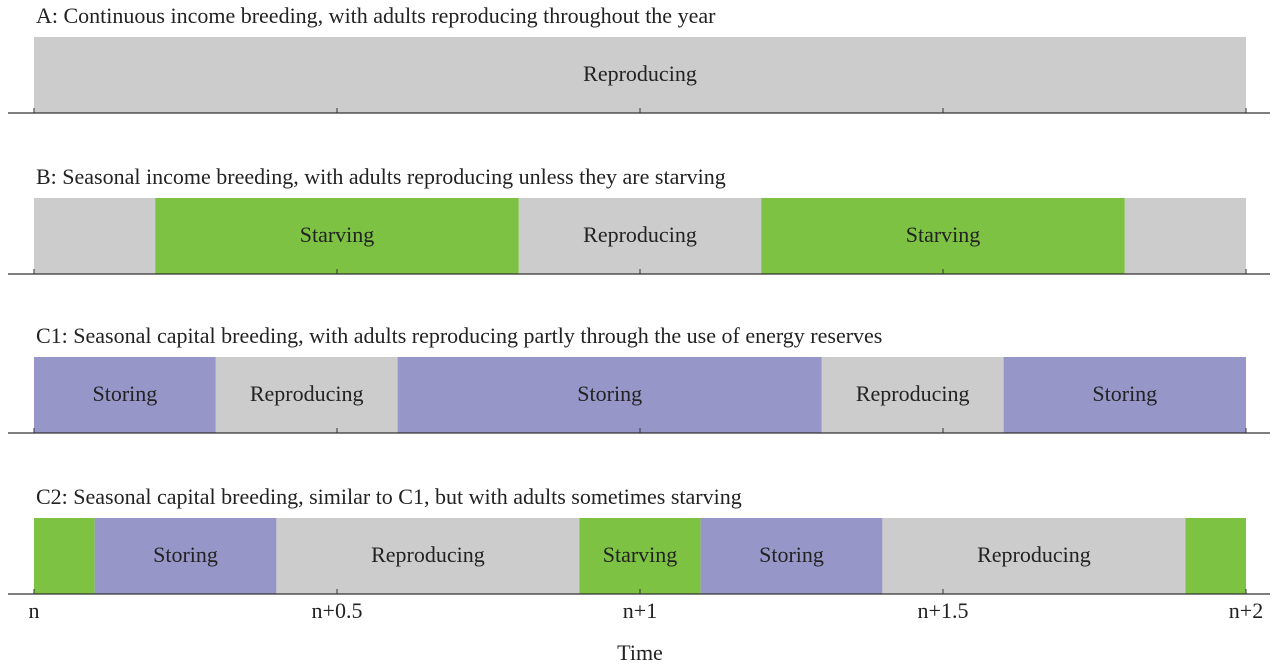 The height and width of the screenshot is (670, 1273). Describe the element at coordinates (34, 610) in the screenshot. I see `x-tick-label: n` at that location.